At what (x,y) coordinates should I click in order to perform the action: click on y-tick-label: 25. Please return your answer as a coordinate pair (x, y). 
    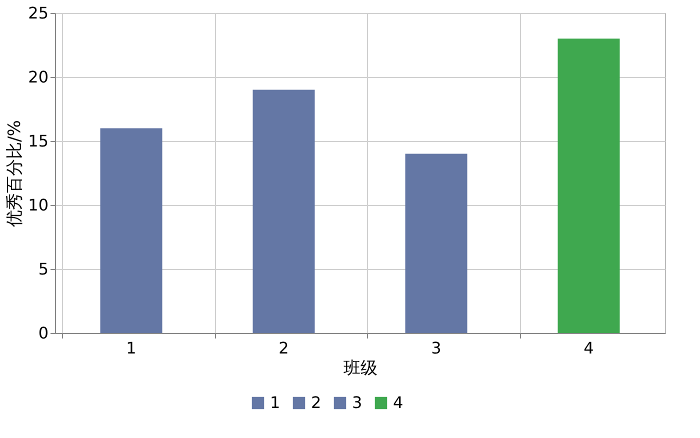
    Looking at the image, I should click on (38, 13).